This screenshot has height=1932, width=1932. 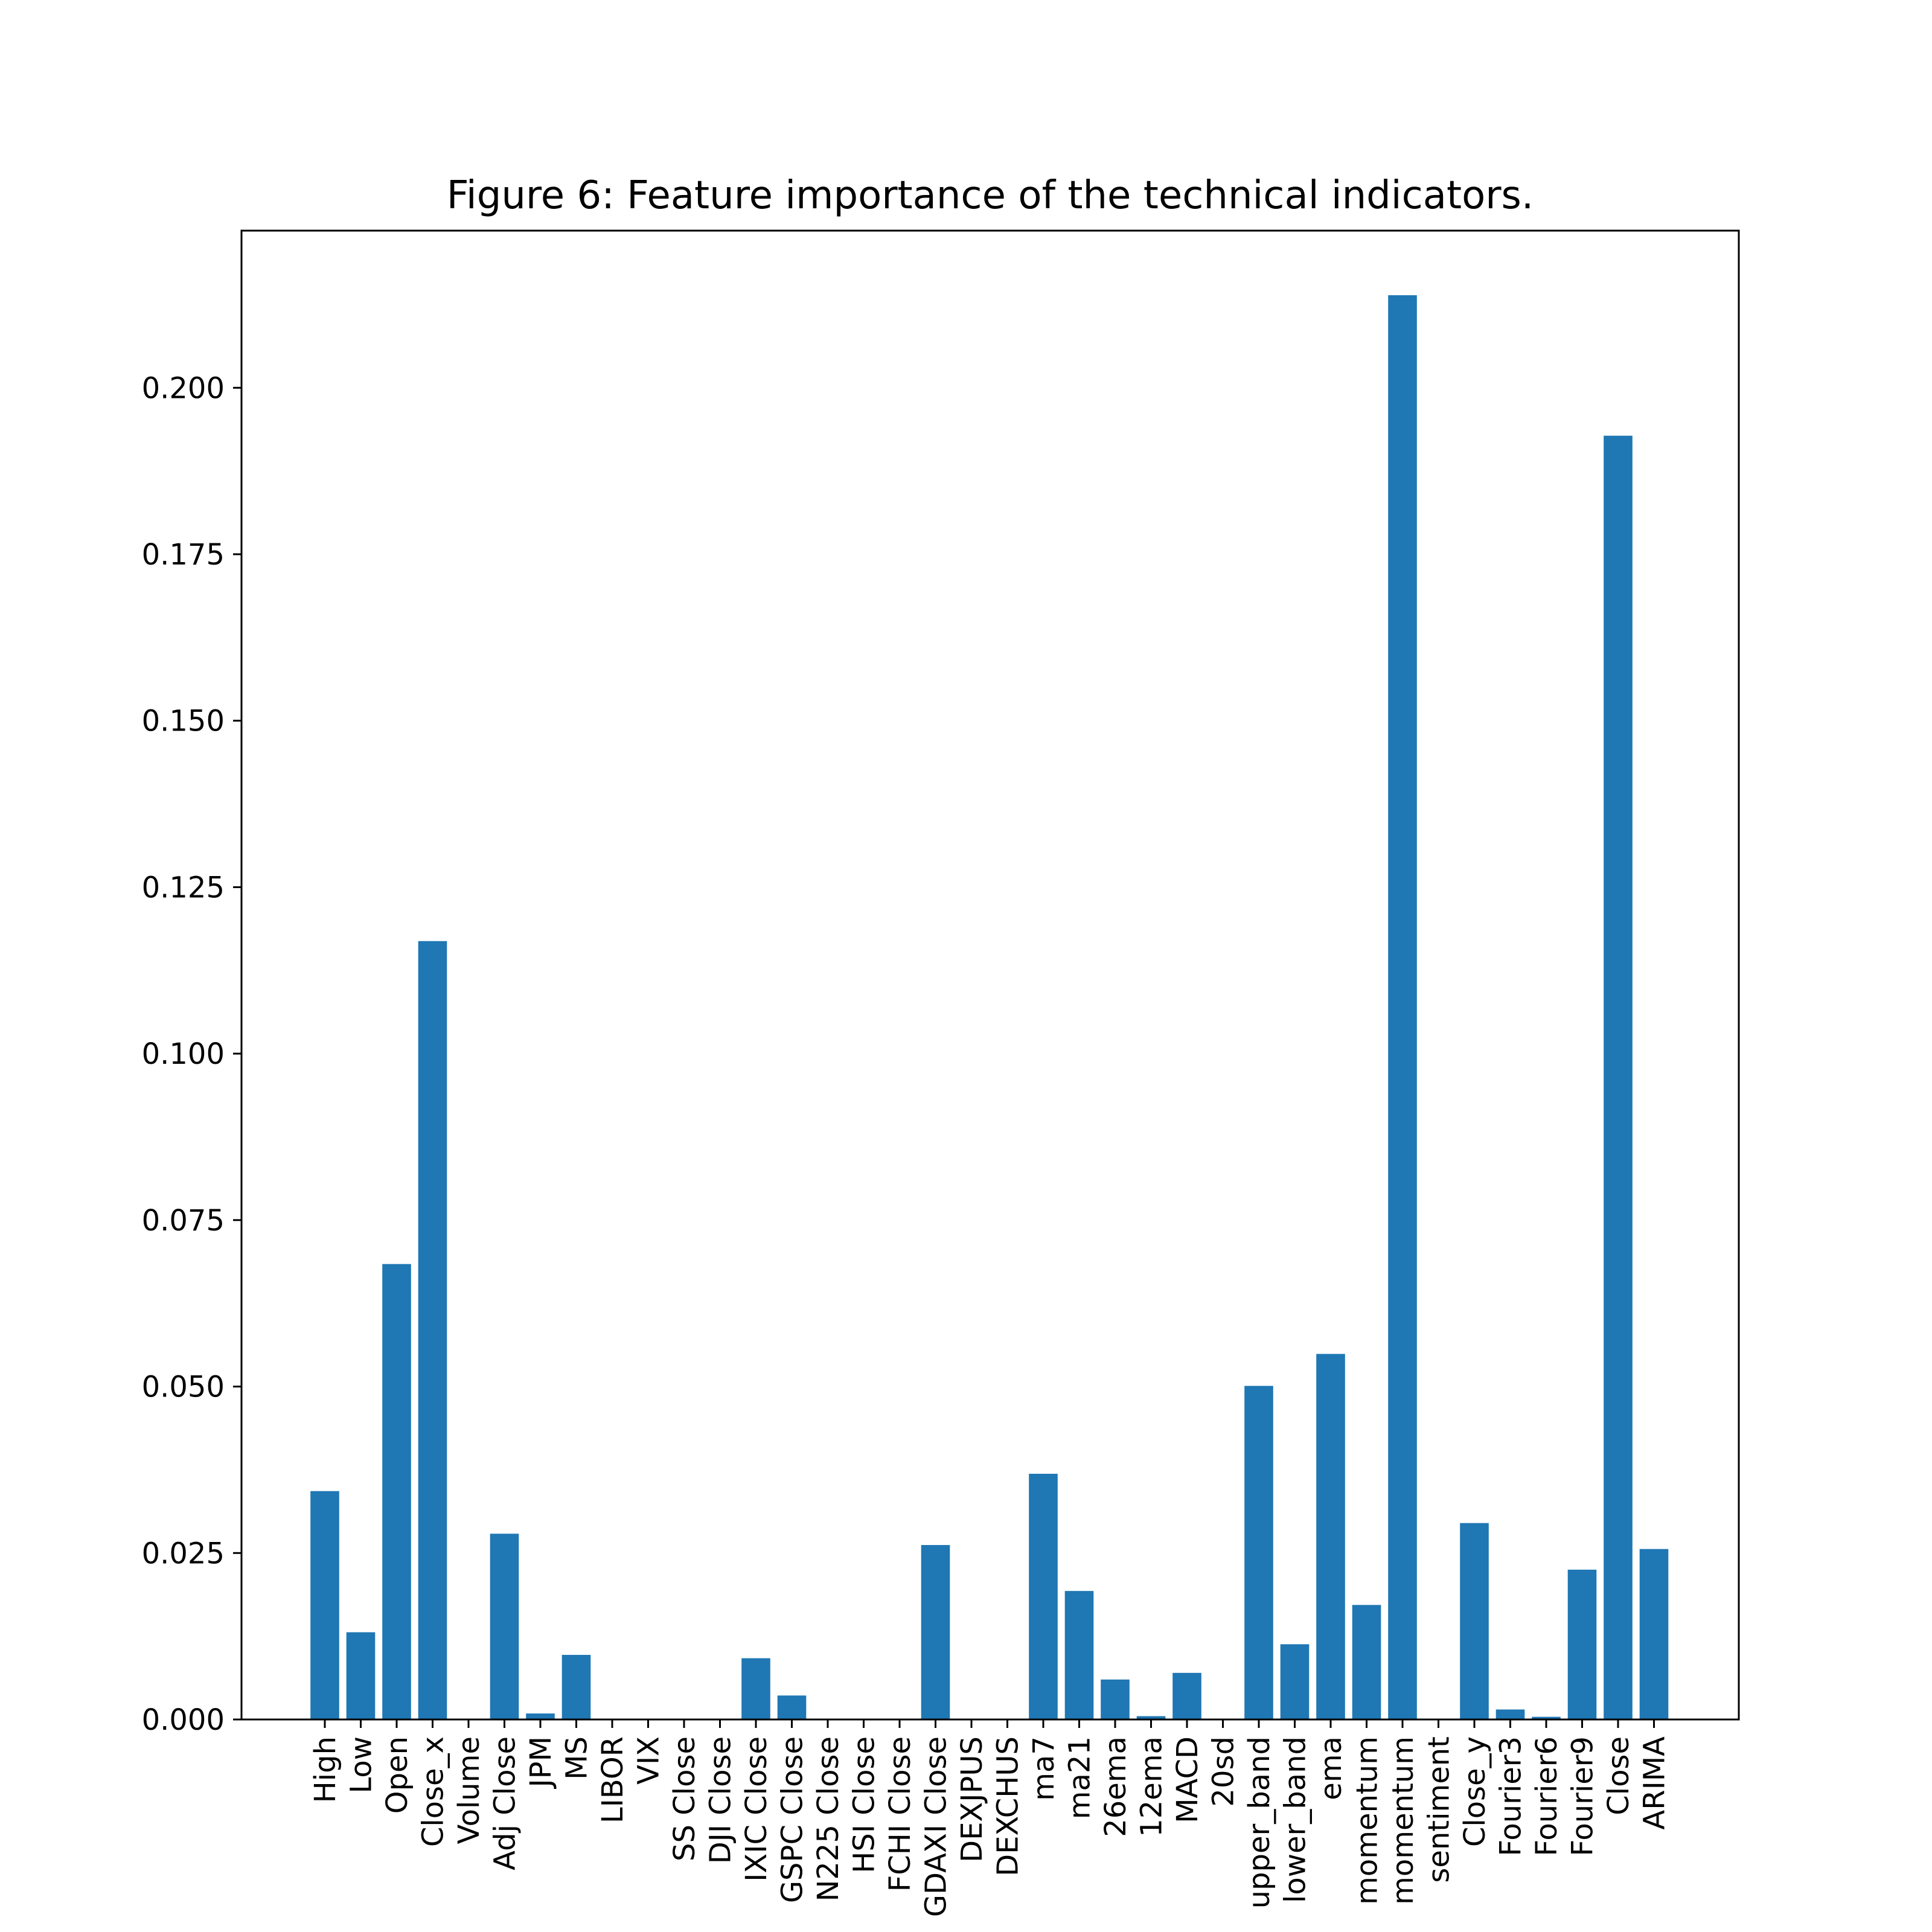 I want to click on x-tick-label: Open, so click(x=397, y=1775).